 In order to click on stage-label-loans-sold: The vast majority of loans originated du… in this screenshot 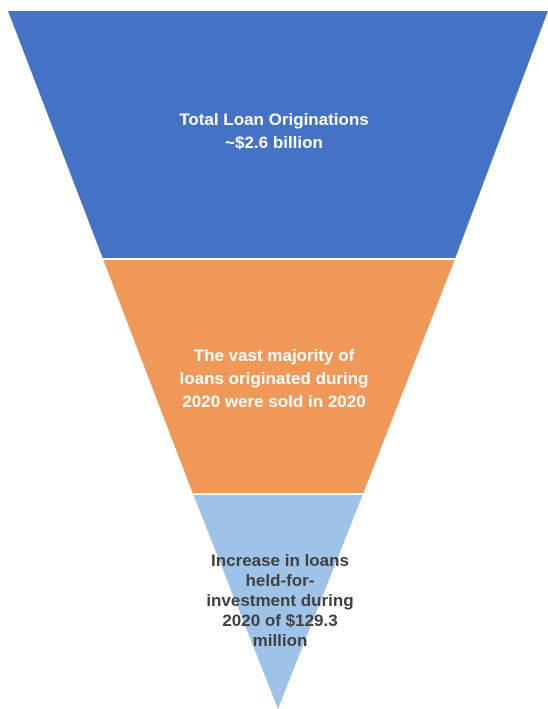, I will do `click(274, 378)`.